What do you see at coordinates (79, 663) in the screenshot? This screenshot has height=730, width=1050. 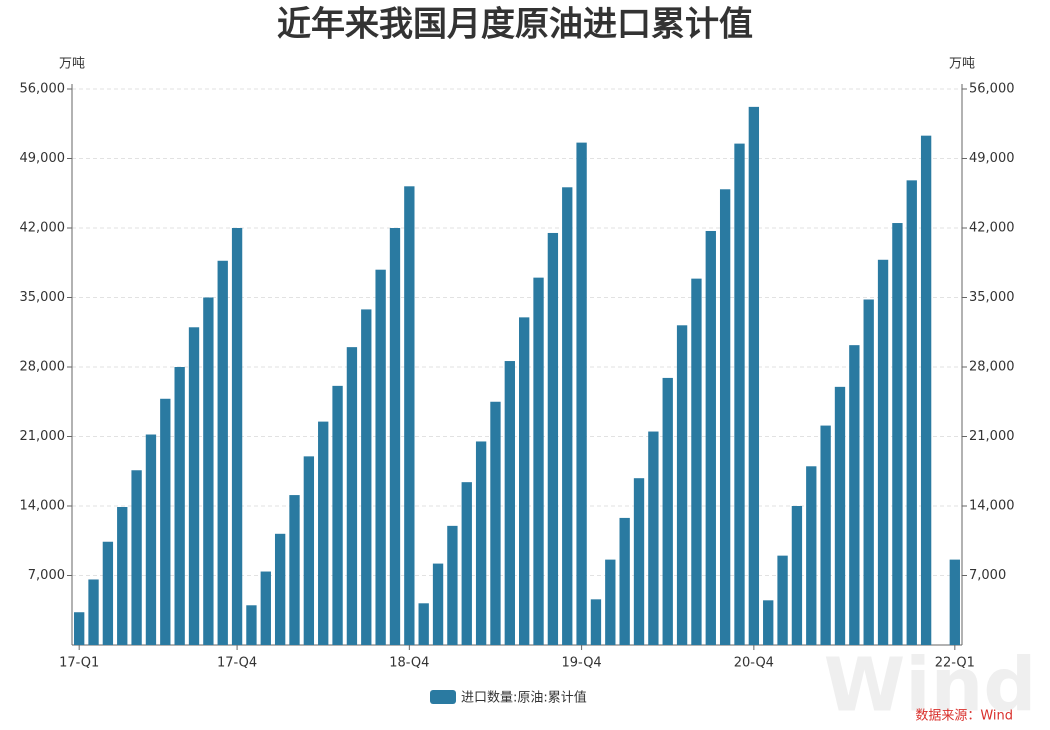 I see `x-tick-label: 17-Q1` at bounding box center [79, 663].